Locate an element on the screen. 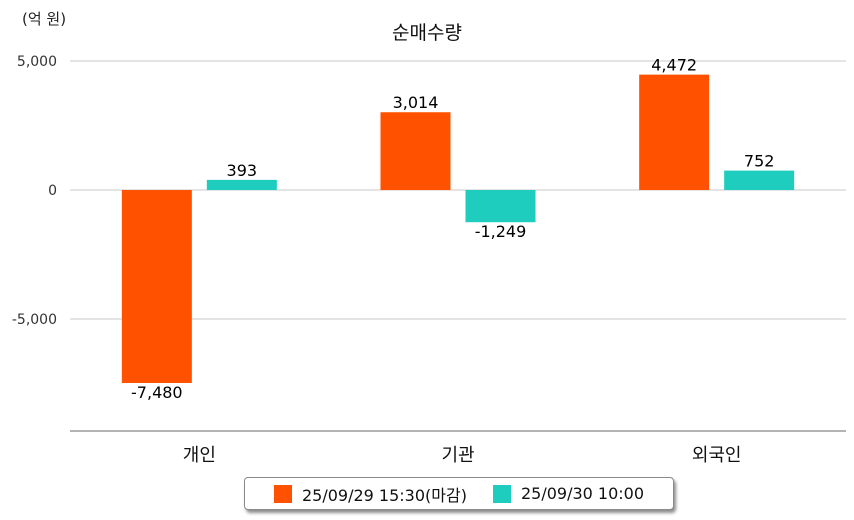  data-label: 393 is located at coordinates (242, 170).